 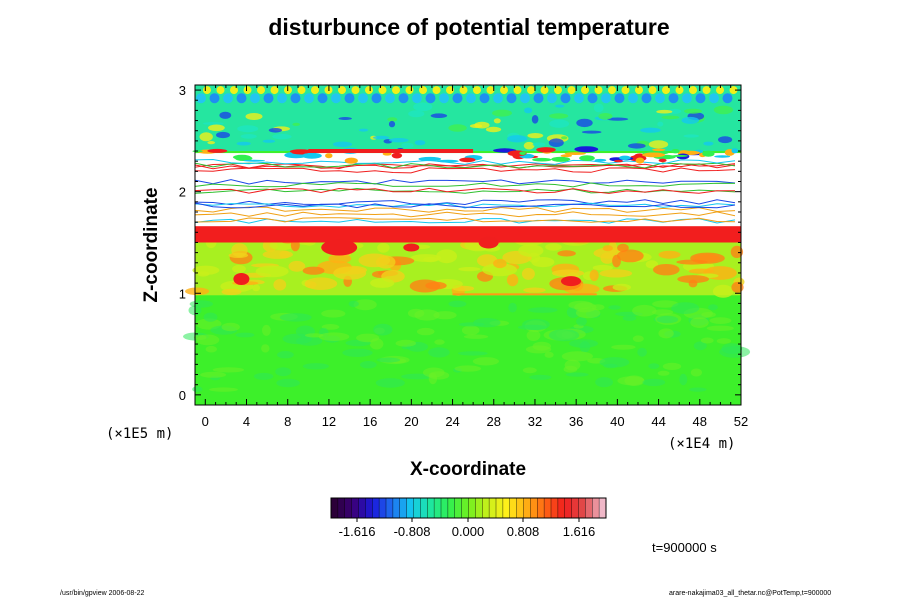 What do you see at coordinates (684, 547) in the screenshot?
I see `time-label: t=900000 s` at bounding box center [684, 547].